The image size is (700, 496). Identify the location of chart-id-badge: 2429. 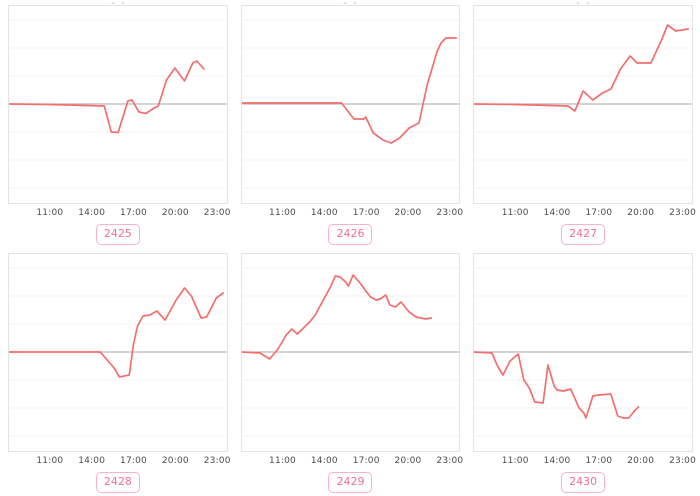
(350, 482).